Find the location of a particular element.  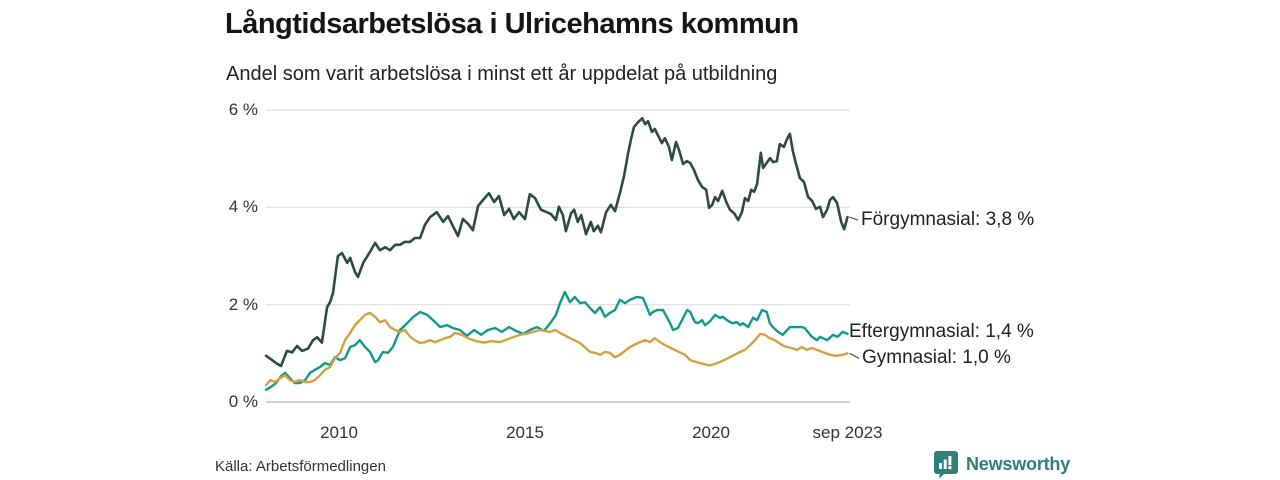

line-end-label-gymnasial: Gymnasial: 1,0 % is located at coordinates (936, 358).